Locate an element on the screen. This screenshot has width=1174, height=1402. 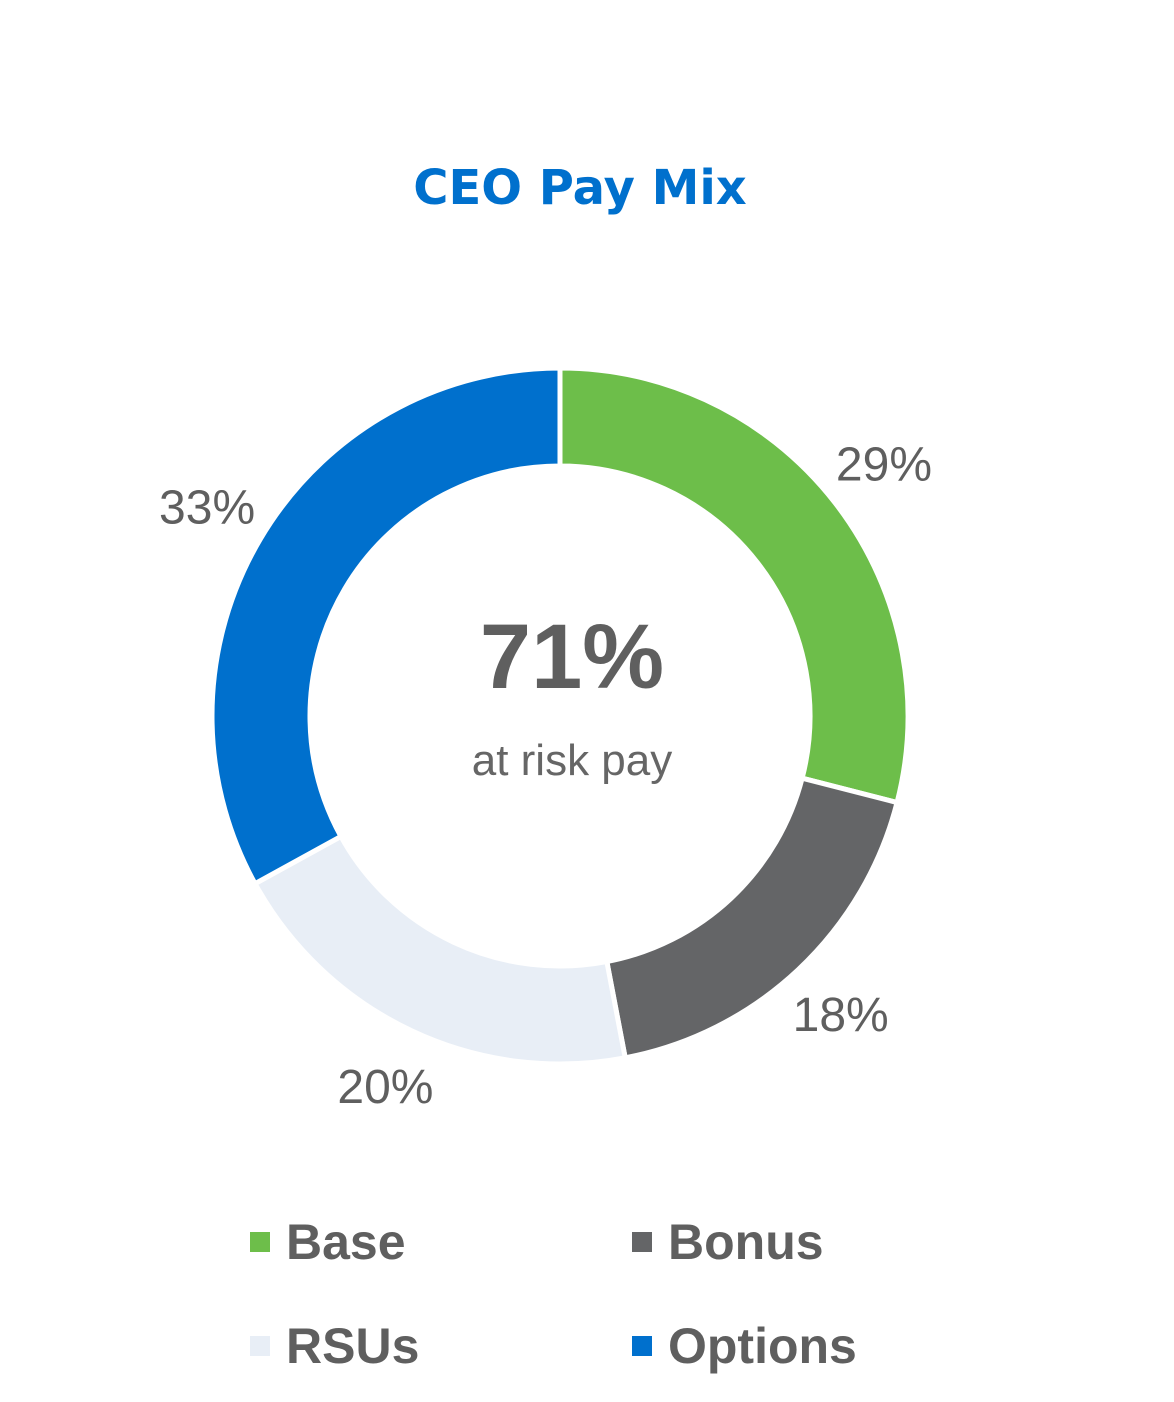
legend-item-rsus: RSUs is located at coordinates (334, 1346).